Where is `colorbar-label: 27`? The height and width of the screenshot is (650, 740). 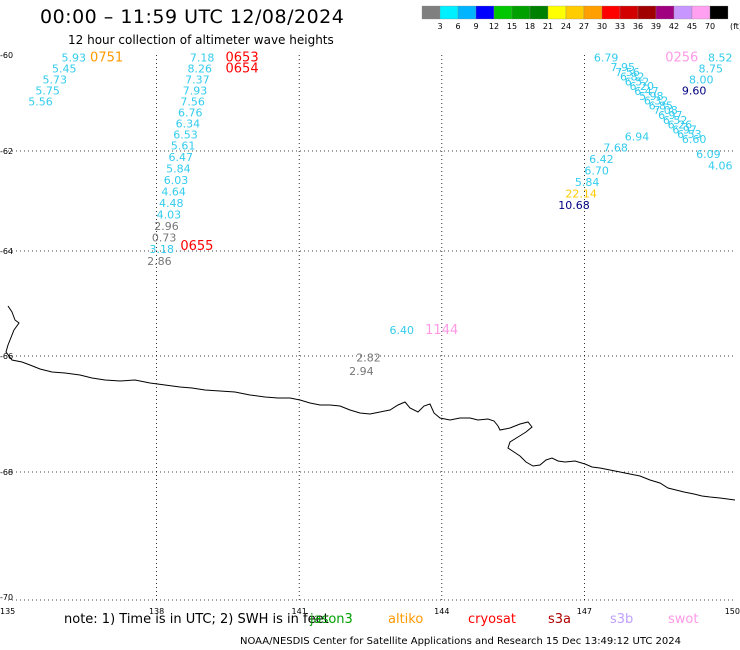 colorbar-label: 27 is located at coordinates (584, 26).